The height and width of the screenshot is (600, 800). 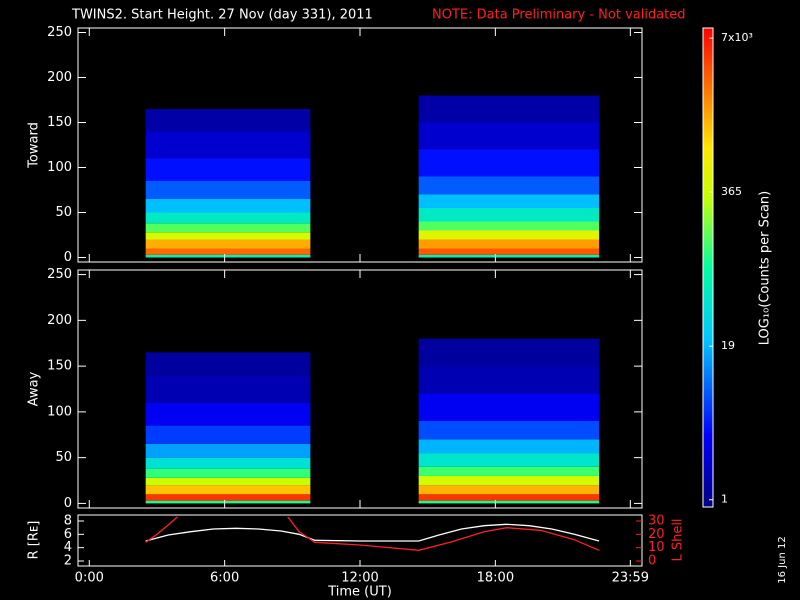 I want to click on panel-label: Toward, so click(x=34, y=145).